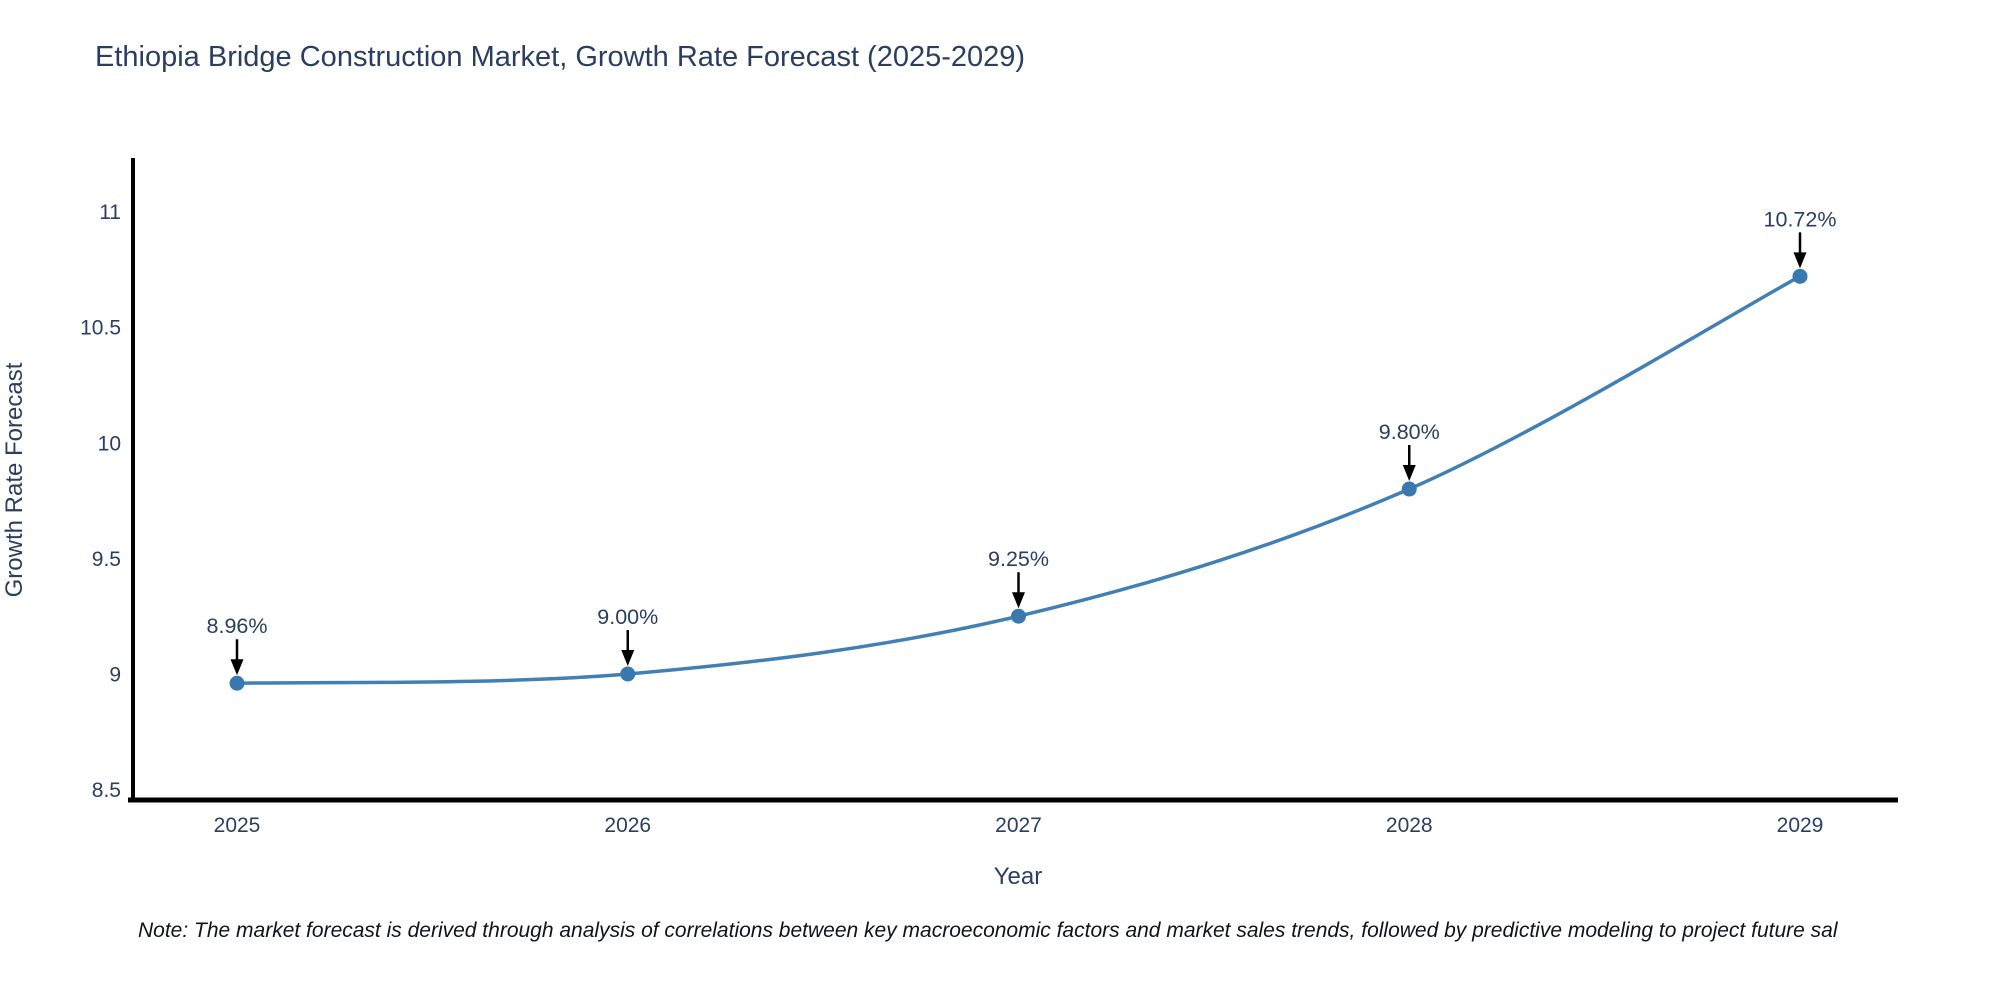 The height and width of the screenshot is (1000, 2000). What do you see at coordinates (106, 559) in the screenshot?
I see `y-tick-label: 9.5` at bounding box center [106, 559].